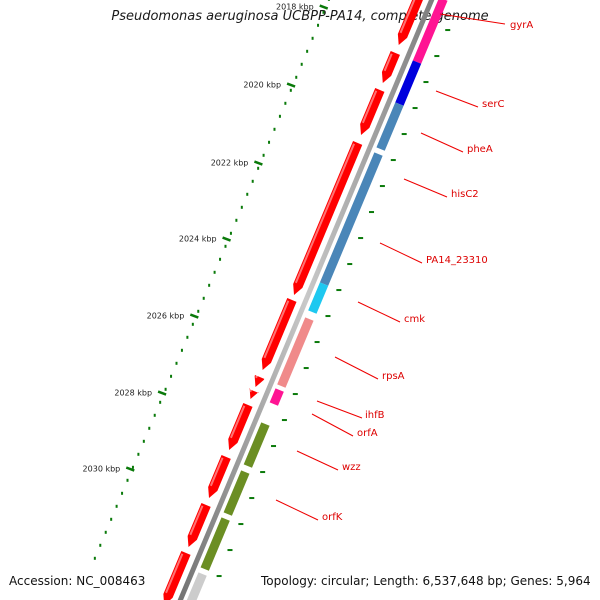  Describe the element at coordinates (393, 376) in the screenshot. I see `gene-label-rpsa: rpsA` at that location.